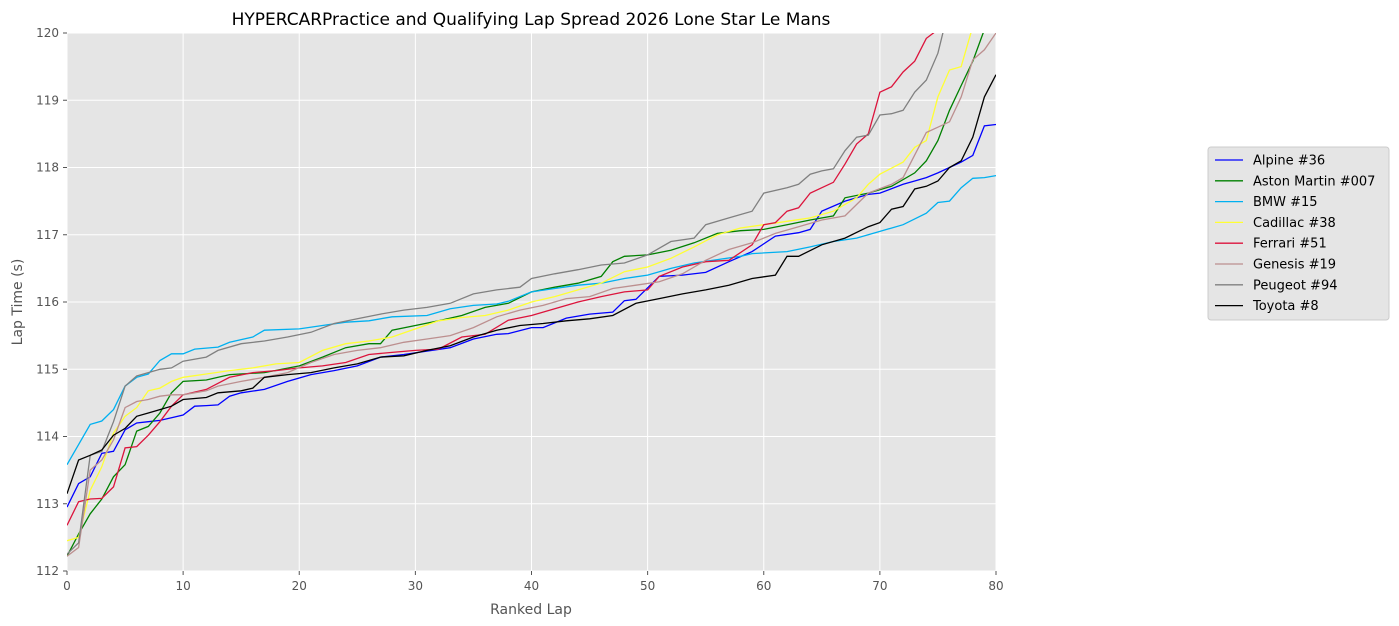  Describe the element at coordinates (47, 437) in the screenshot. I see `y-tick-label: 114` at that location.